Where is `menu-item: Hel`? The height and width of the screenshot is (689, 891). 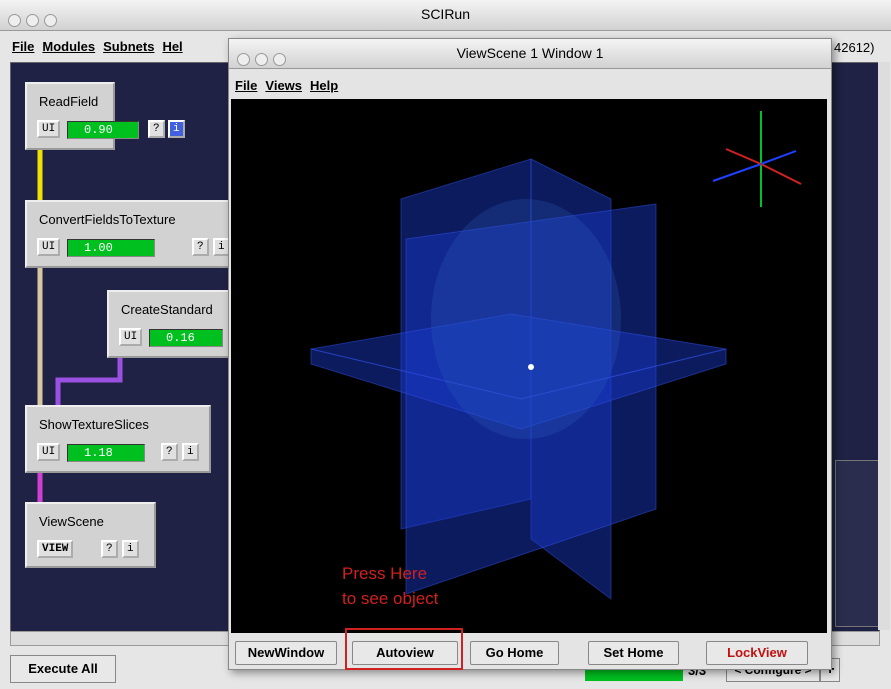 menu-item: Hel is located at coordinates (172, 46).